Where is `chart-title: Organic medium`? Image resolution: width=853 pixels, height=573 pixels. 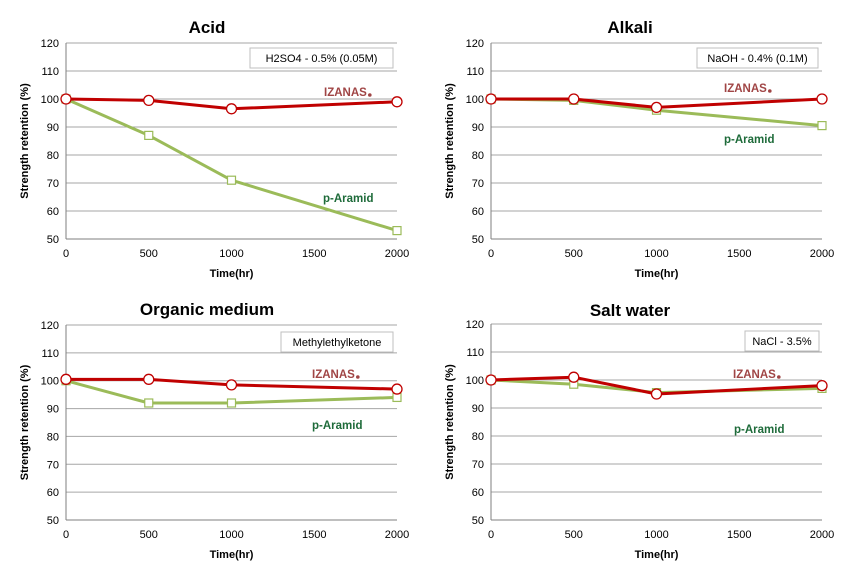
chart-title: Organic medium is located at coordinates (207, 309).